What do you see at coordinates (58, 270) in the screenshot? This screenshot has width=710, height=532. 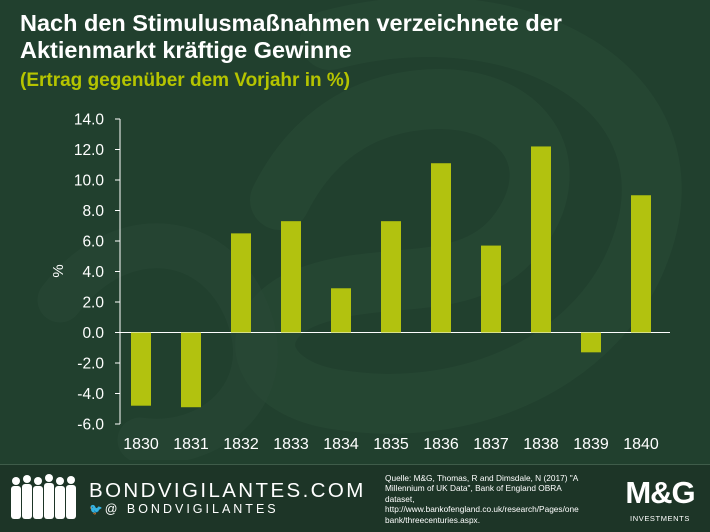 I see `y-axis-label: %` at bounding box center [58, 270].